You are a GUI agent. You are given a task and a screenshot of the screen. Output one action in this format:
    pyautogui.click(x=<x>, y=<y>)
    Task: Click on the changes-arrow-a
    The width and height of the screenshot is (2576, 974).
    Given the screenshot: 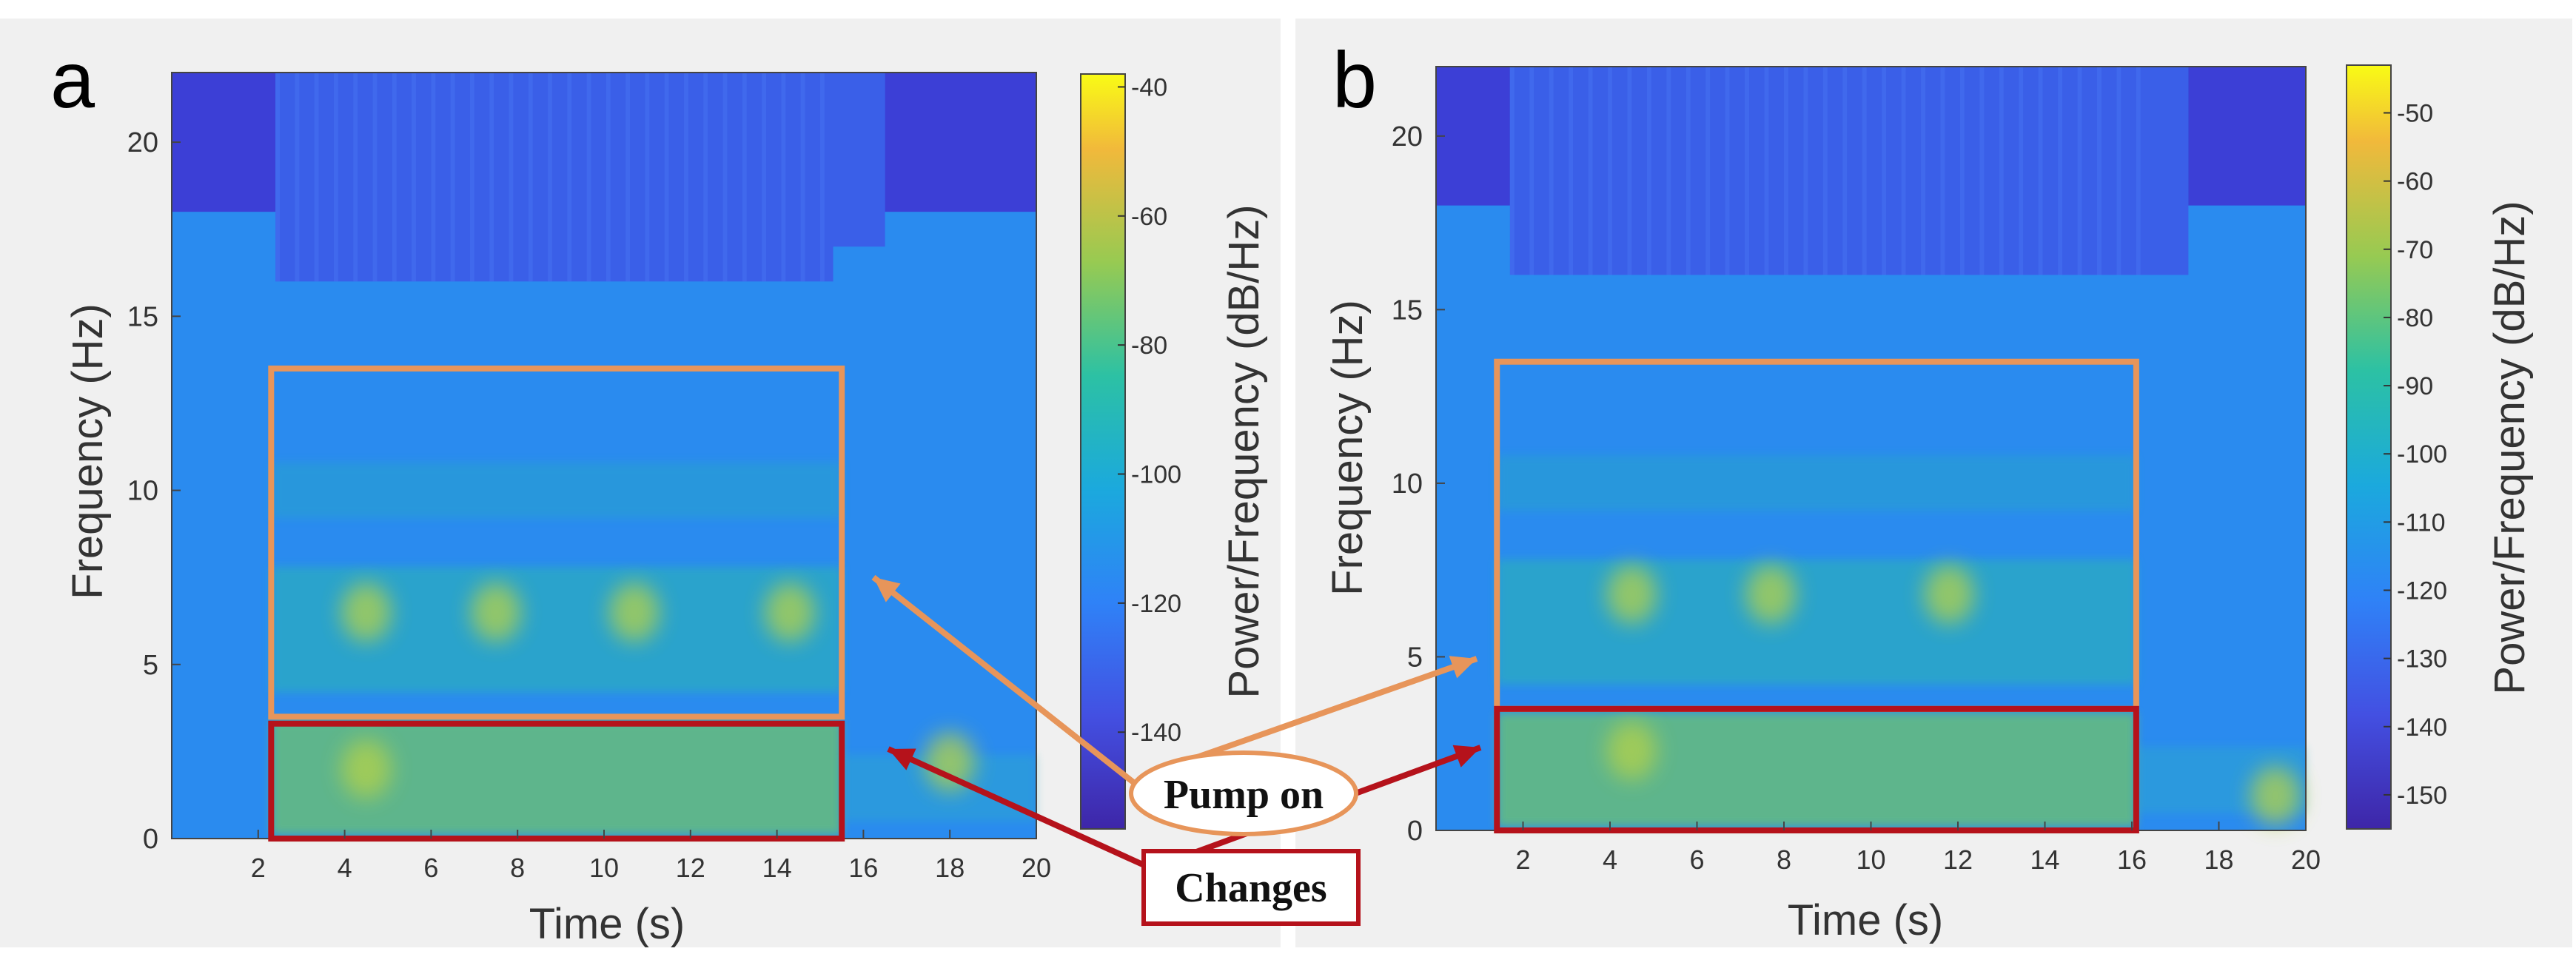 What is the action you would take?
    pyautogui.click(x=1017, y=807)
    